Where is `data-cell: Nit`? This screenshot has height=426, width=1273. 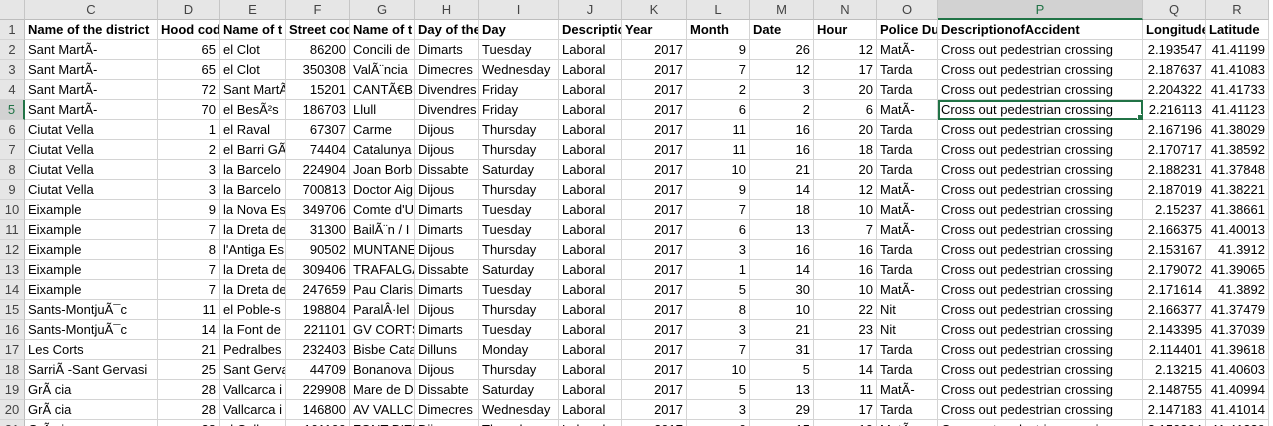 data-cell: Nit is located at coordinates (907, 330).